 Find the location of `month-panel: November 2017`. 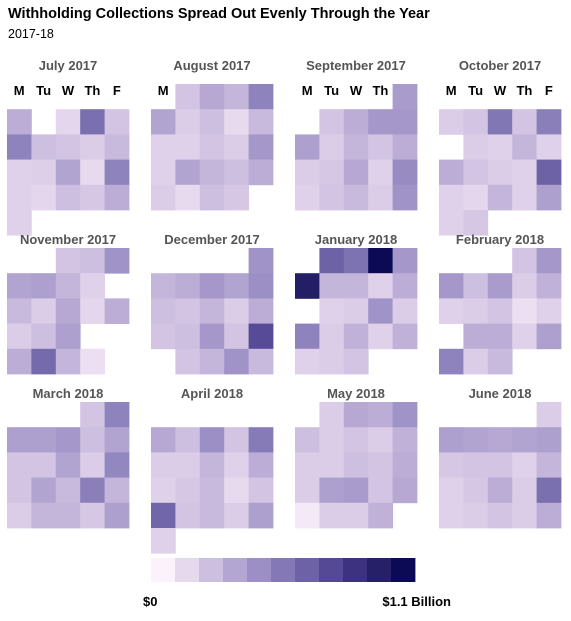

month-panel: November 2017 is located at coordinates (68, 303).